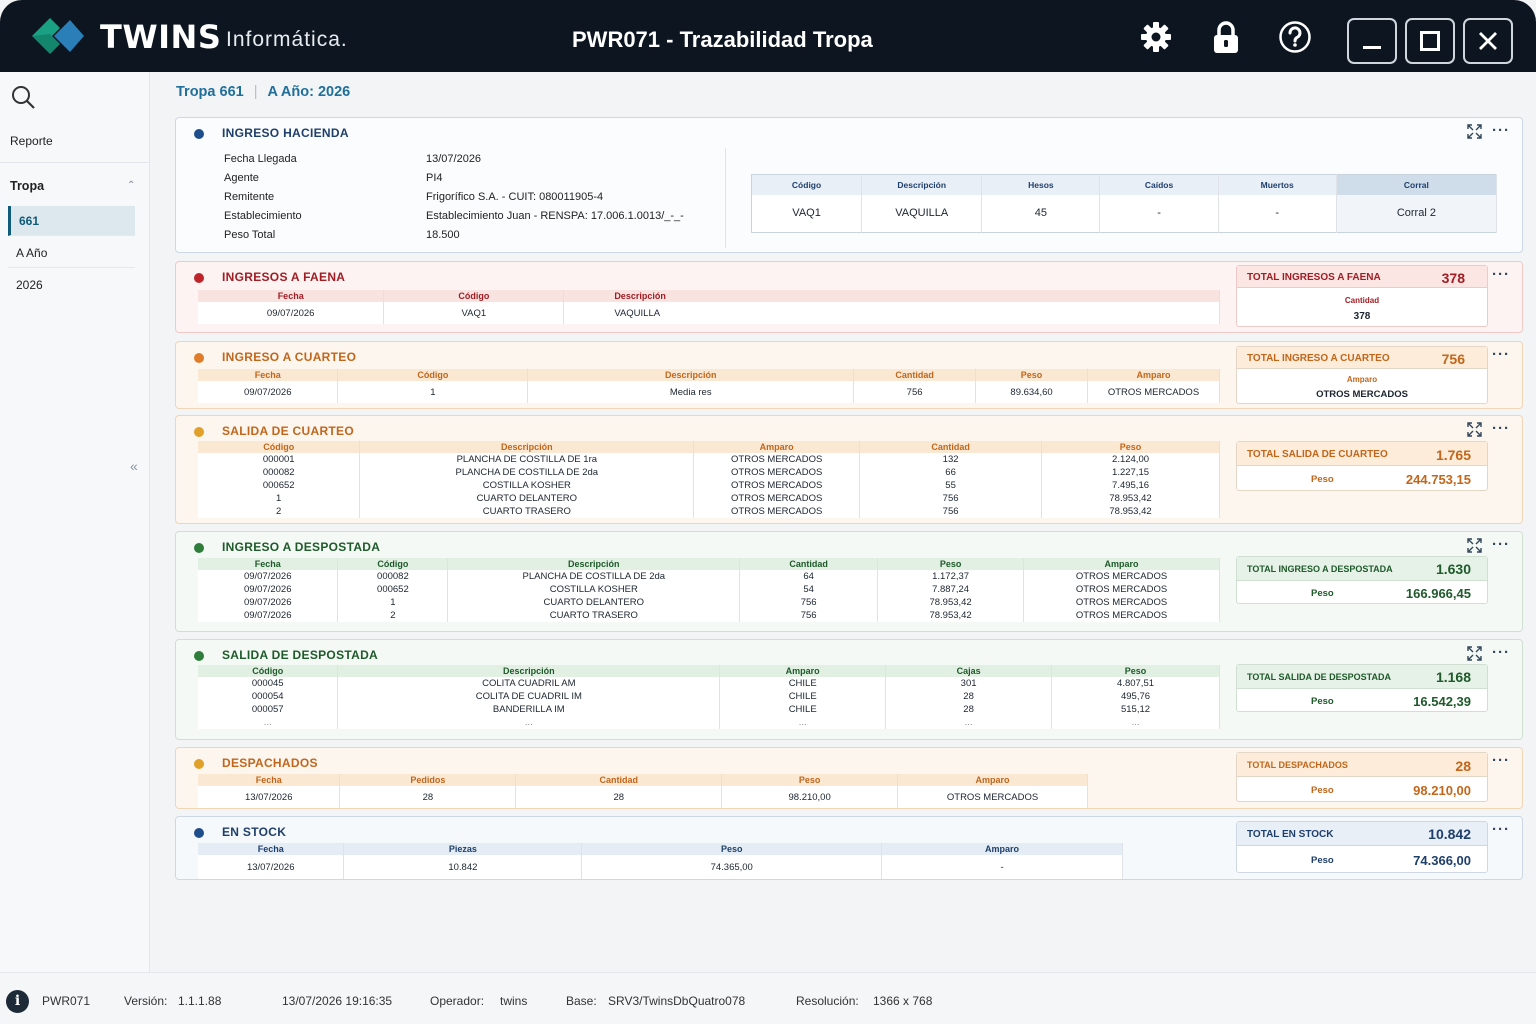 This screenshot has width=1536, height=1024. Describe the element at coordinates (1322, 701) in the screenshot. I see `peso-label: Peso` at that location.